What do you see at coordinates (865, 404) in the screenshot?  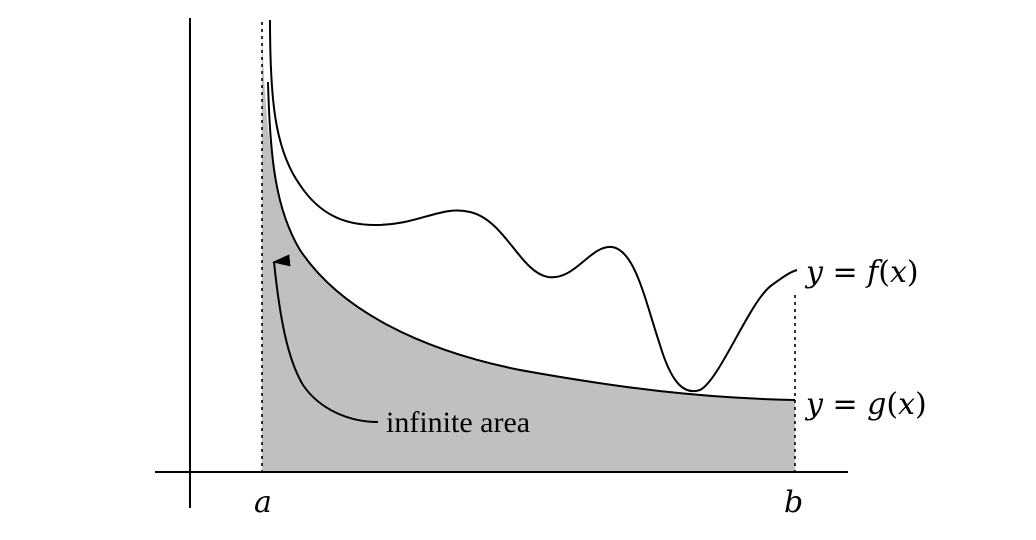 I see `curve-g-label: y = g(x)` at bounding box center [865, 404].